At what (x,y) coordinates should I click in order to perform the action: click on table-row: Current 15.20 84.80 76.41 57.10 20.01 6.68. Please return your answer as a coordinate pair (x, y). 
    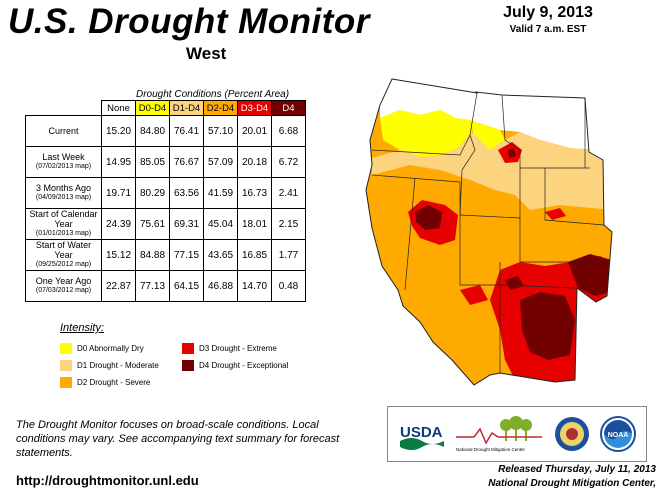
    Looking at the image, I should click on (165, 131).